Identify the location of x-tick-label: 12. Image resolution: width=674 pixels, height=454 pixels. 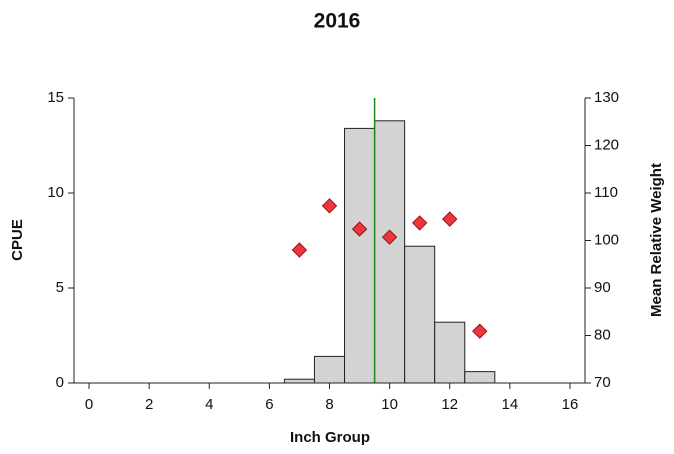
(449, 404).